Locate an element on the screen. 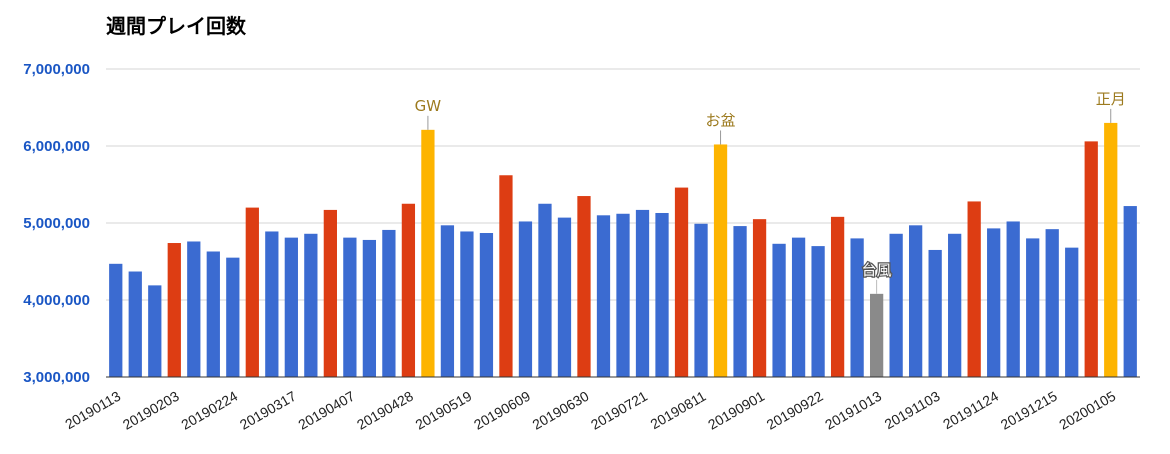 The width and height of the screenshot is (1170, 454). x-tick-label: 20190407 is located at coordinates (326, 410).